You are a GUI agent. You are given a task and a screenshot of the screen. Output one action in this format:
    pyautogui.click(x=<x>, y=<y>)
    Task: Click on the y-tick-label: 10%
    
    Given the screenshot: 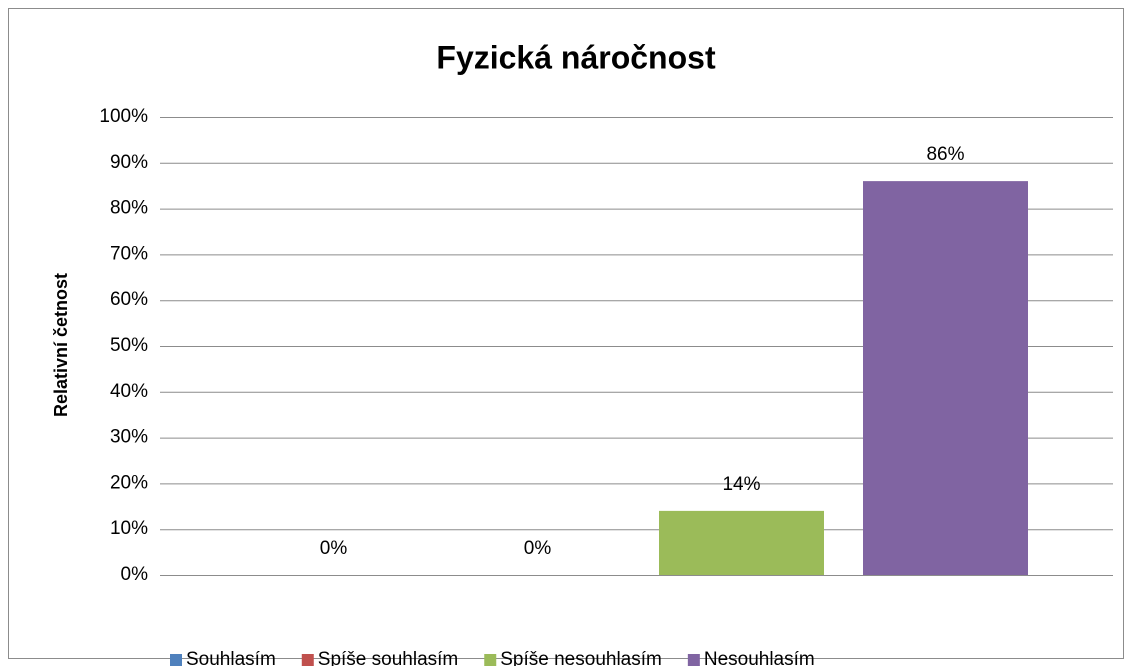 What is the action you would take?
    pyautogui.click(x=129, y=528)
    